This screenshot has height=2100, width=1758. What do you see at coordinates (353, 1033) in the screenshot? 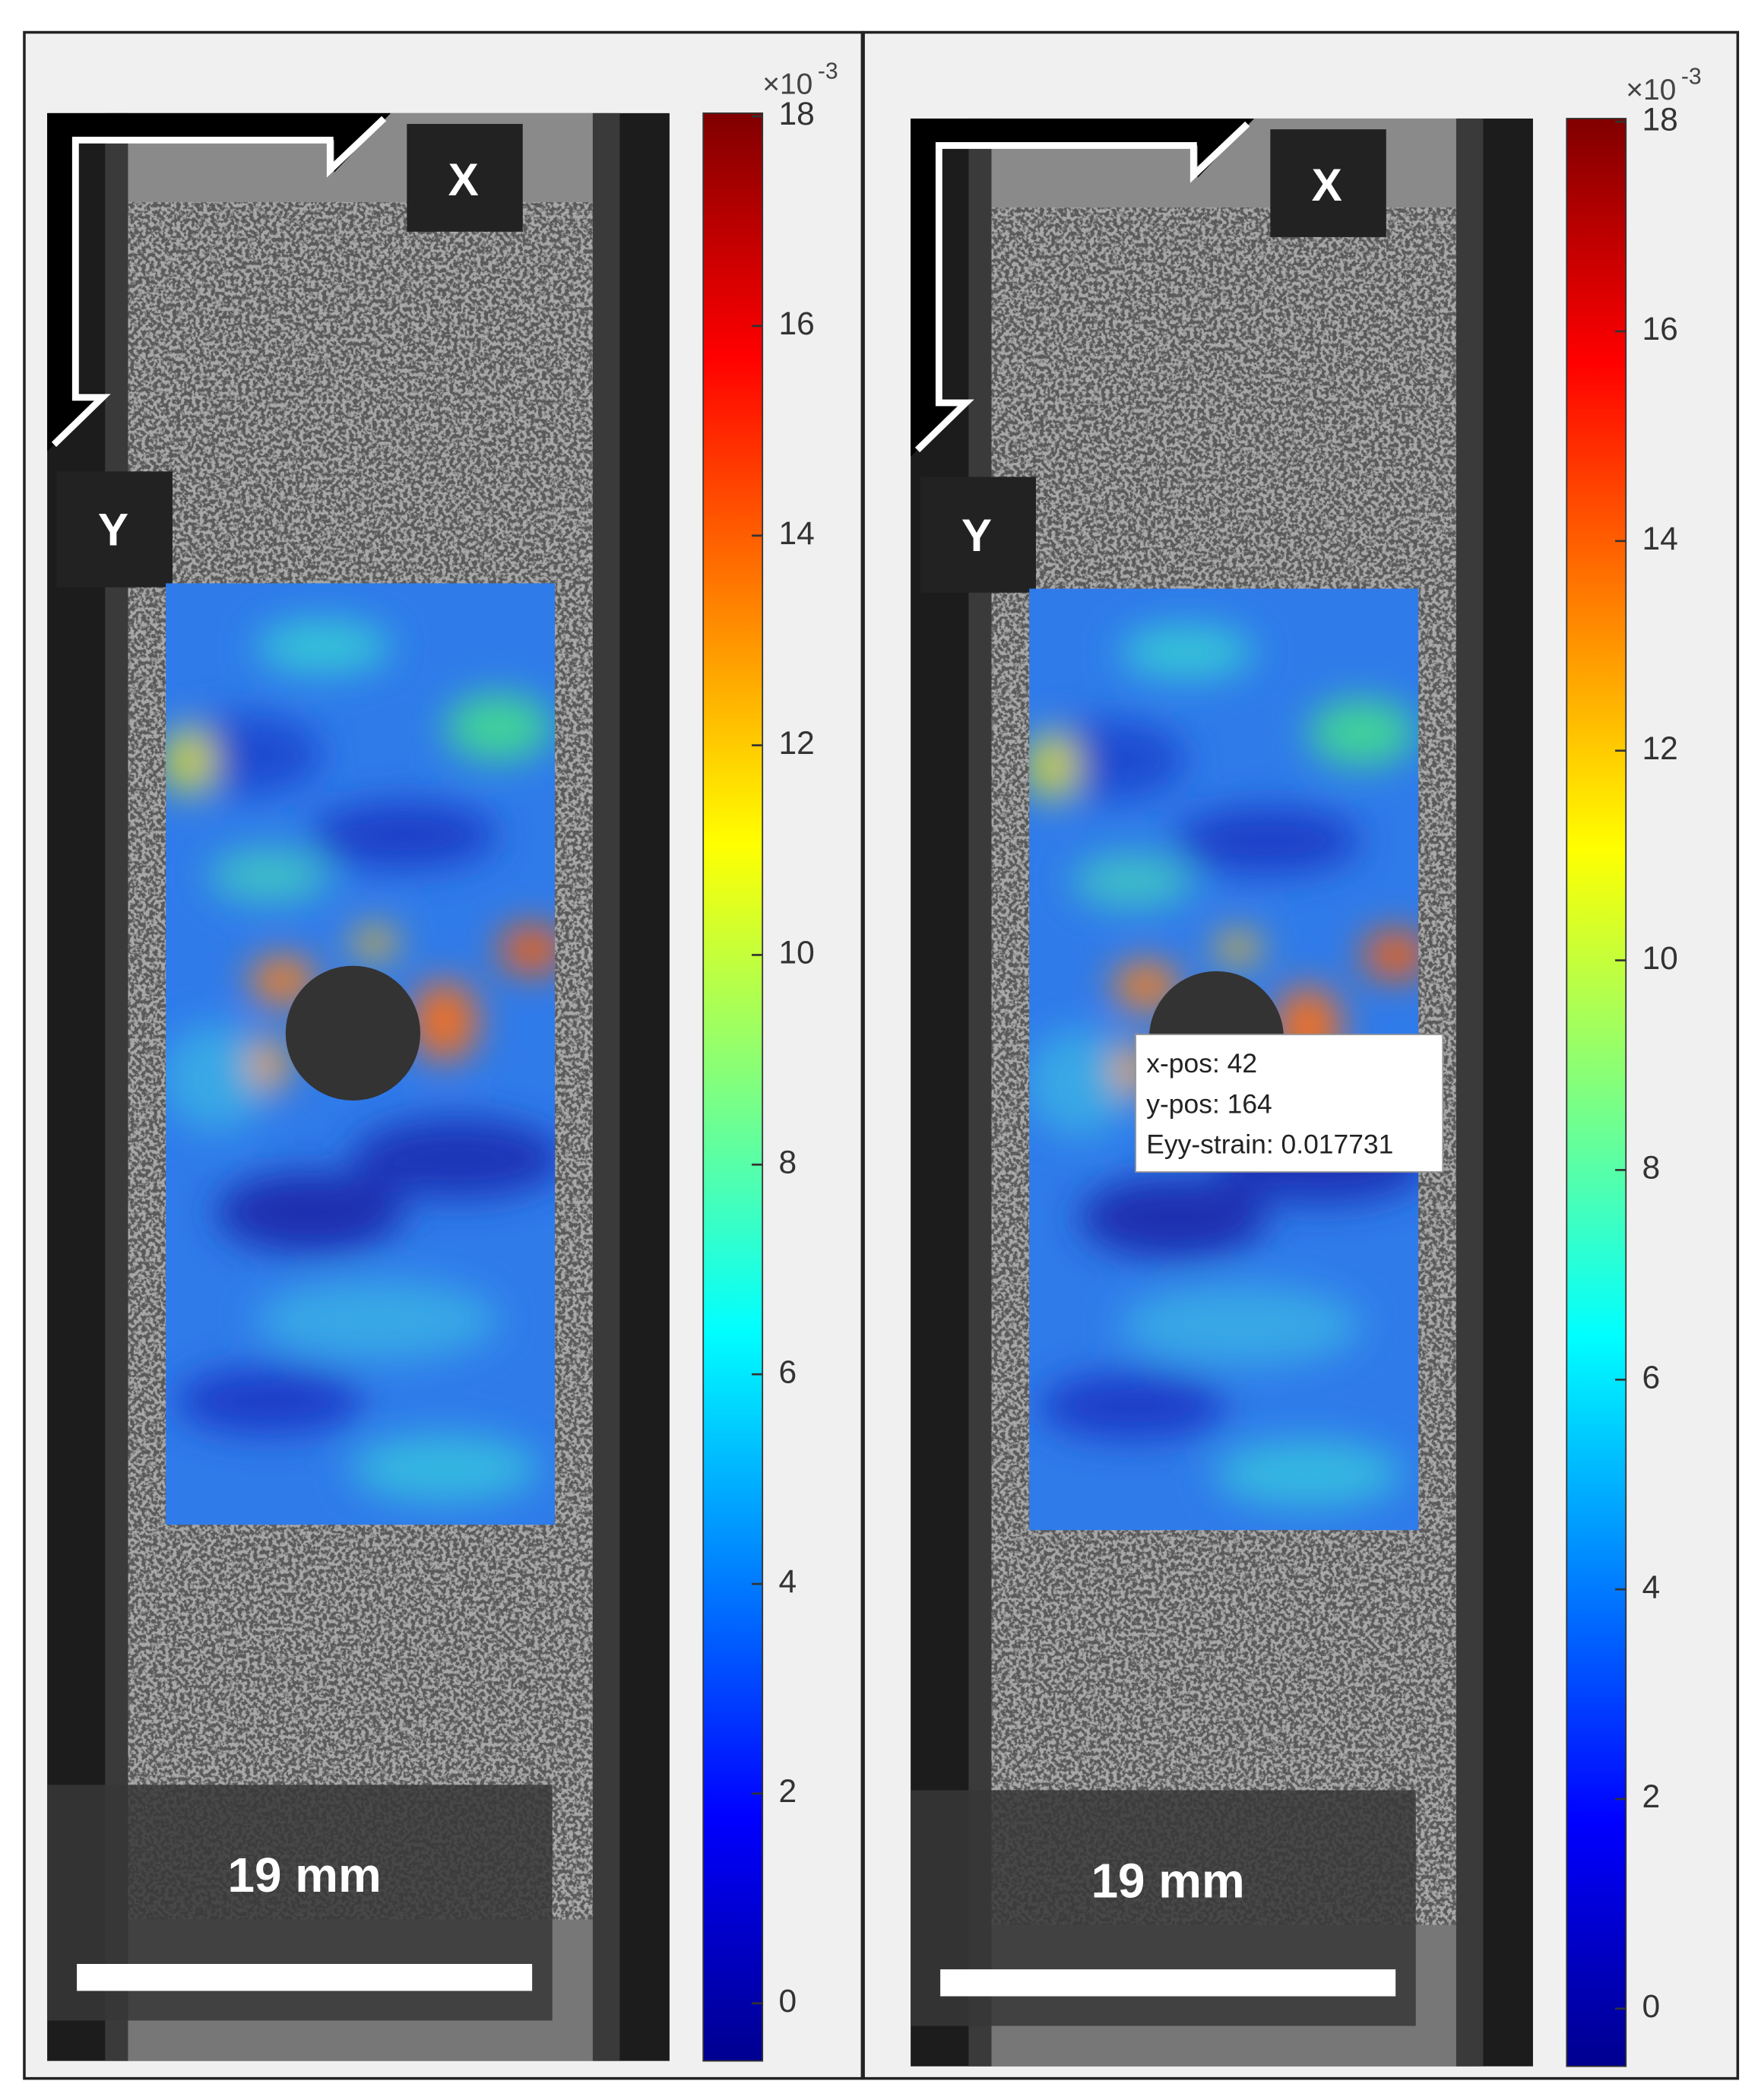
I see `hole` at bounding box center [353, 1033].